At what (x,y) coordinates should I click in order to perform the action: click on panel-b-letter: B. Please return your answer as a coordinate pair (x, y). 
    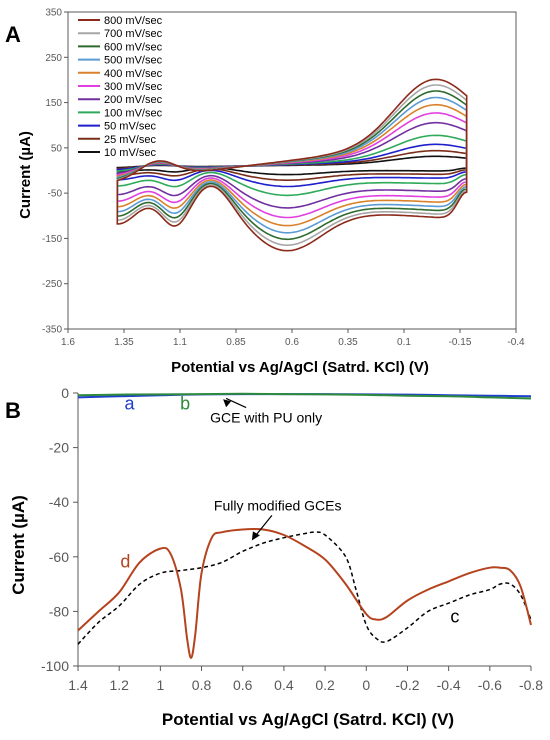
    Looking at the image, I should click on (13, 410).